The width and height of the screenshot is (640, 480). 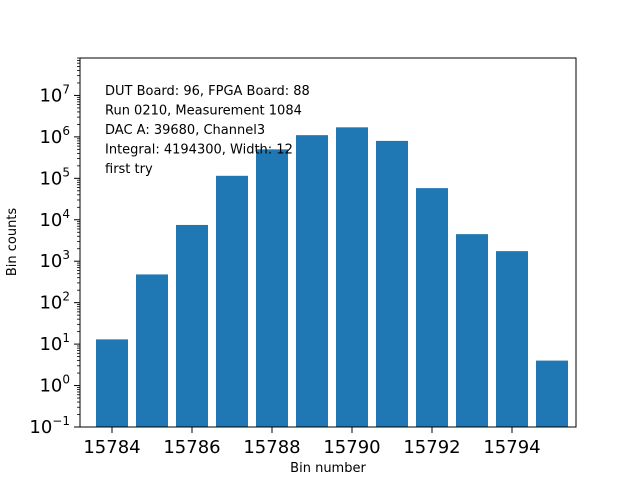 What do you see at coordinates (54, 343) in the screenshot?
I see `y-tick-label: 10¹` at bounding box center [54, 343].